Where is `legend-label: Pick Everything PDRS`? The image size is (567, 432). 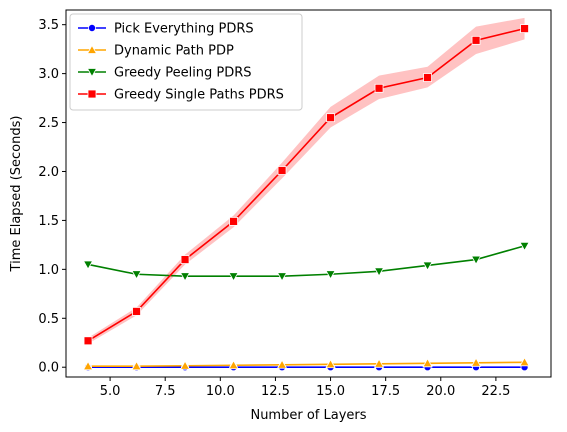 legend-label: Pick Everything PDRS is located at coordinates (184, 29).